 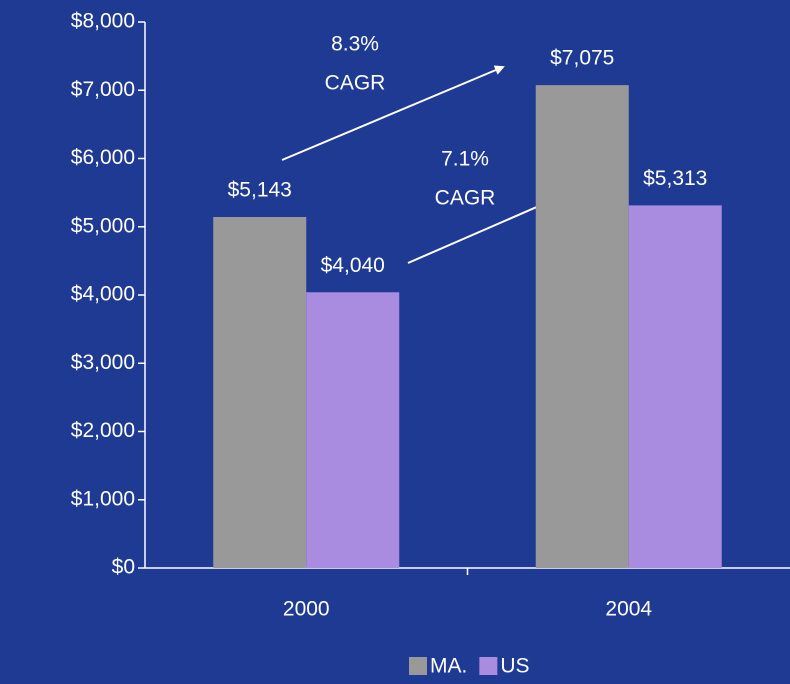 I want to click on y-tick-label: $2,000, so click(x=103, y=430).